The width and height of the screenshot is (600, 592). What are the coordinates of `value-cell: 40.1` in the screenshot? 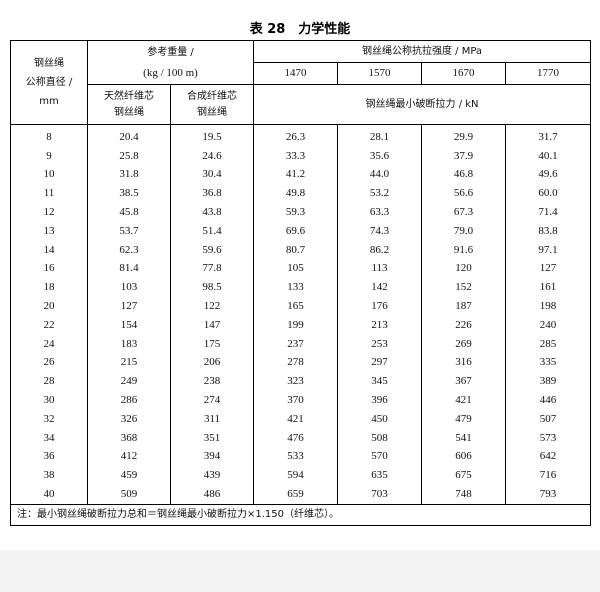 It's located at (548, 156).